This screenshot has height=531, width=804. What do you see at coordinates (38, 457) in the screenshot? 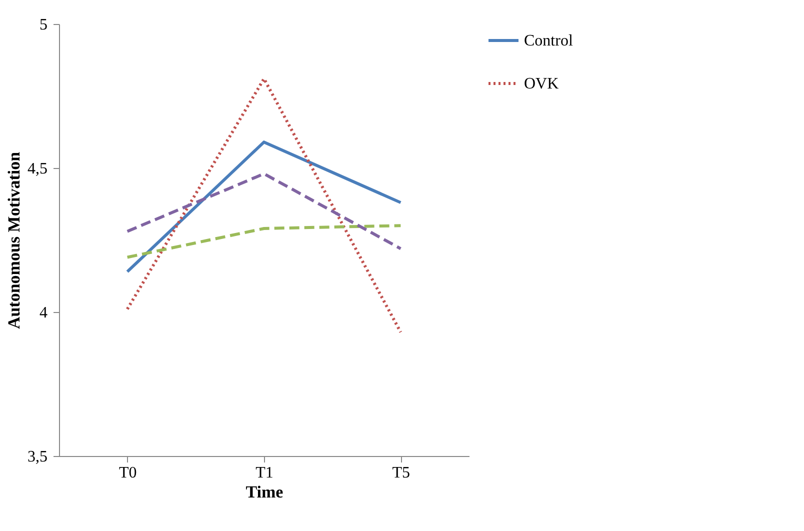
I see `y-tick-label: 3,5` at bounding box center [38, 457].